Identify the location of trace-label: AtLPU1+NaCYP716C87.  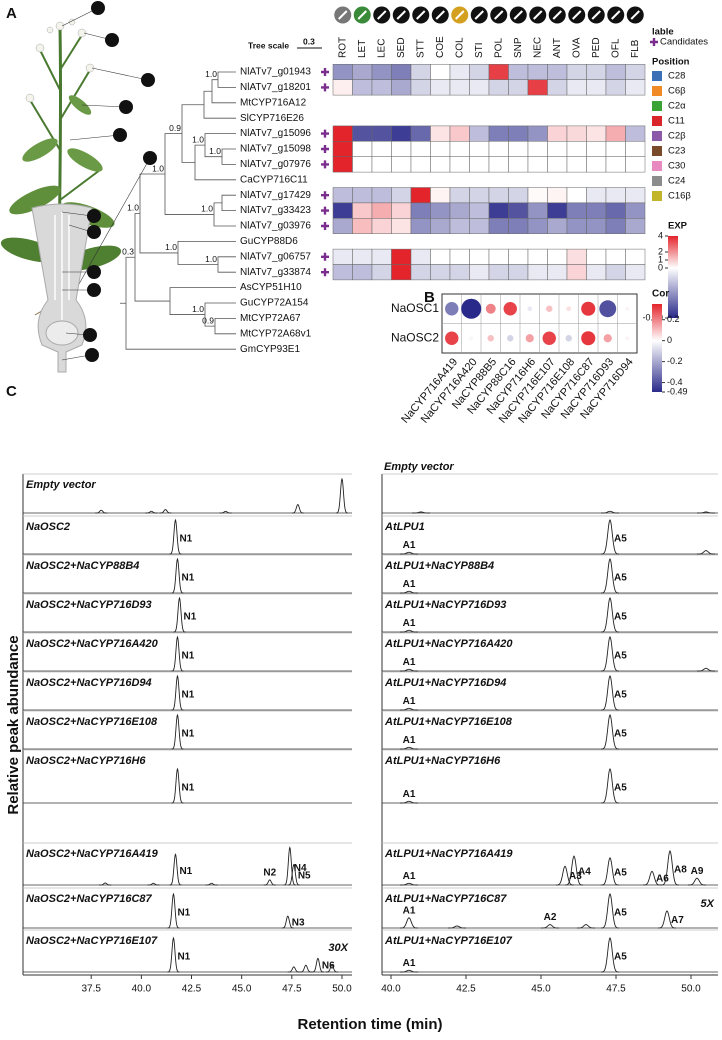
(445, 899).